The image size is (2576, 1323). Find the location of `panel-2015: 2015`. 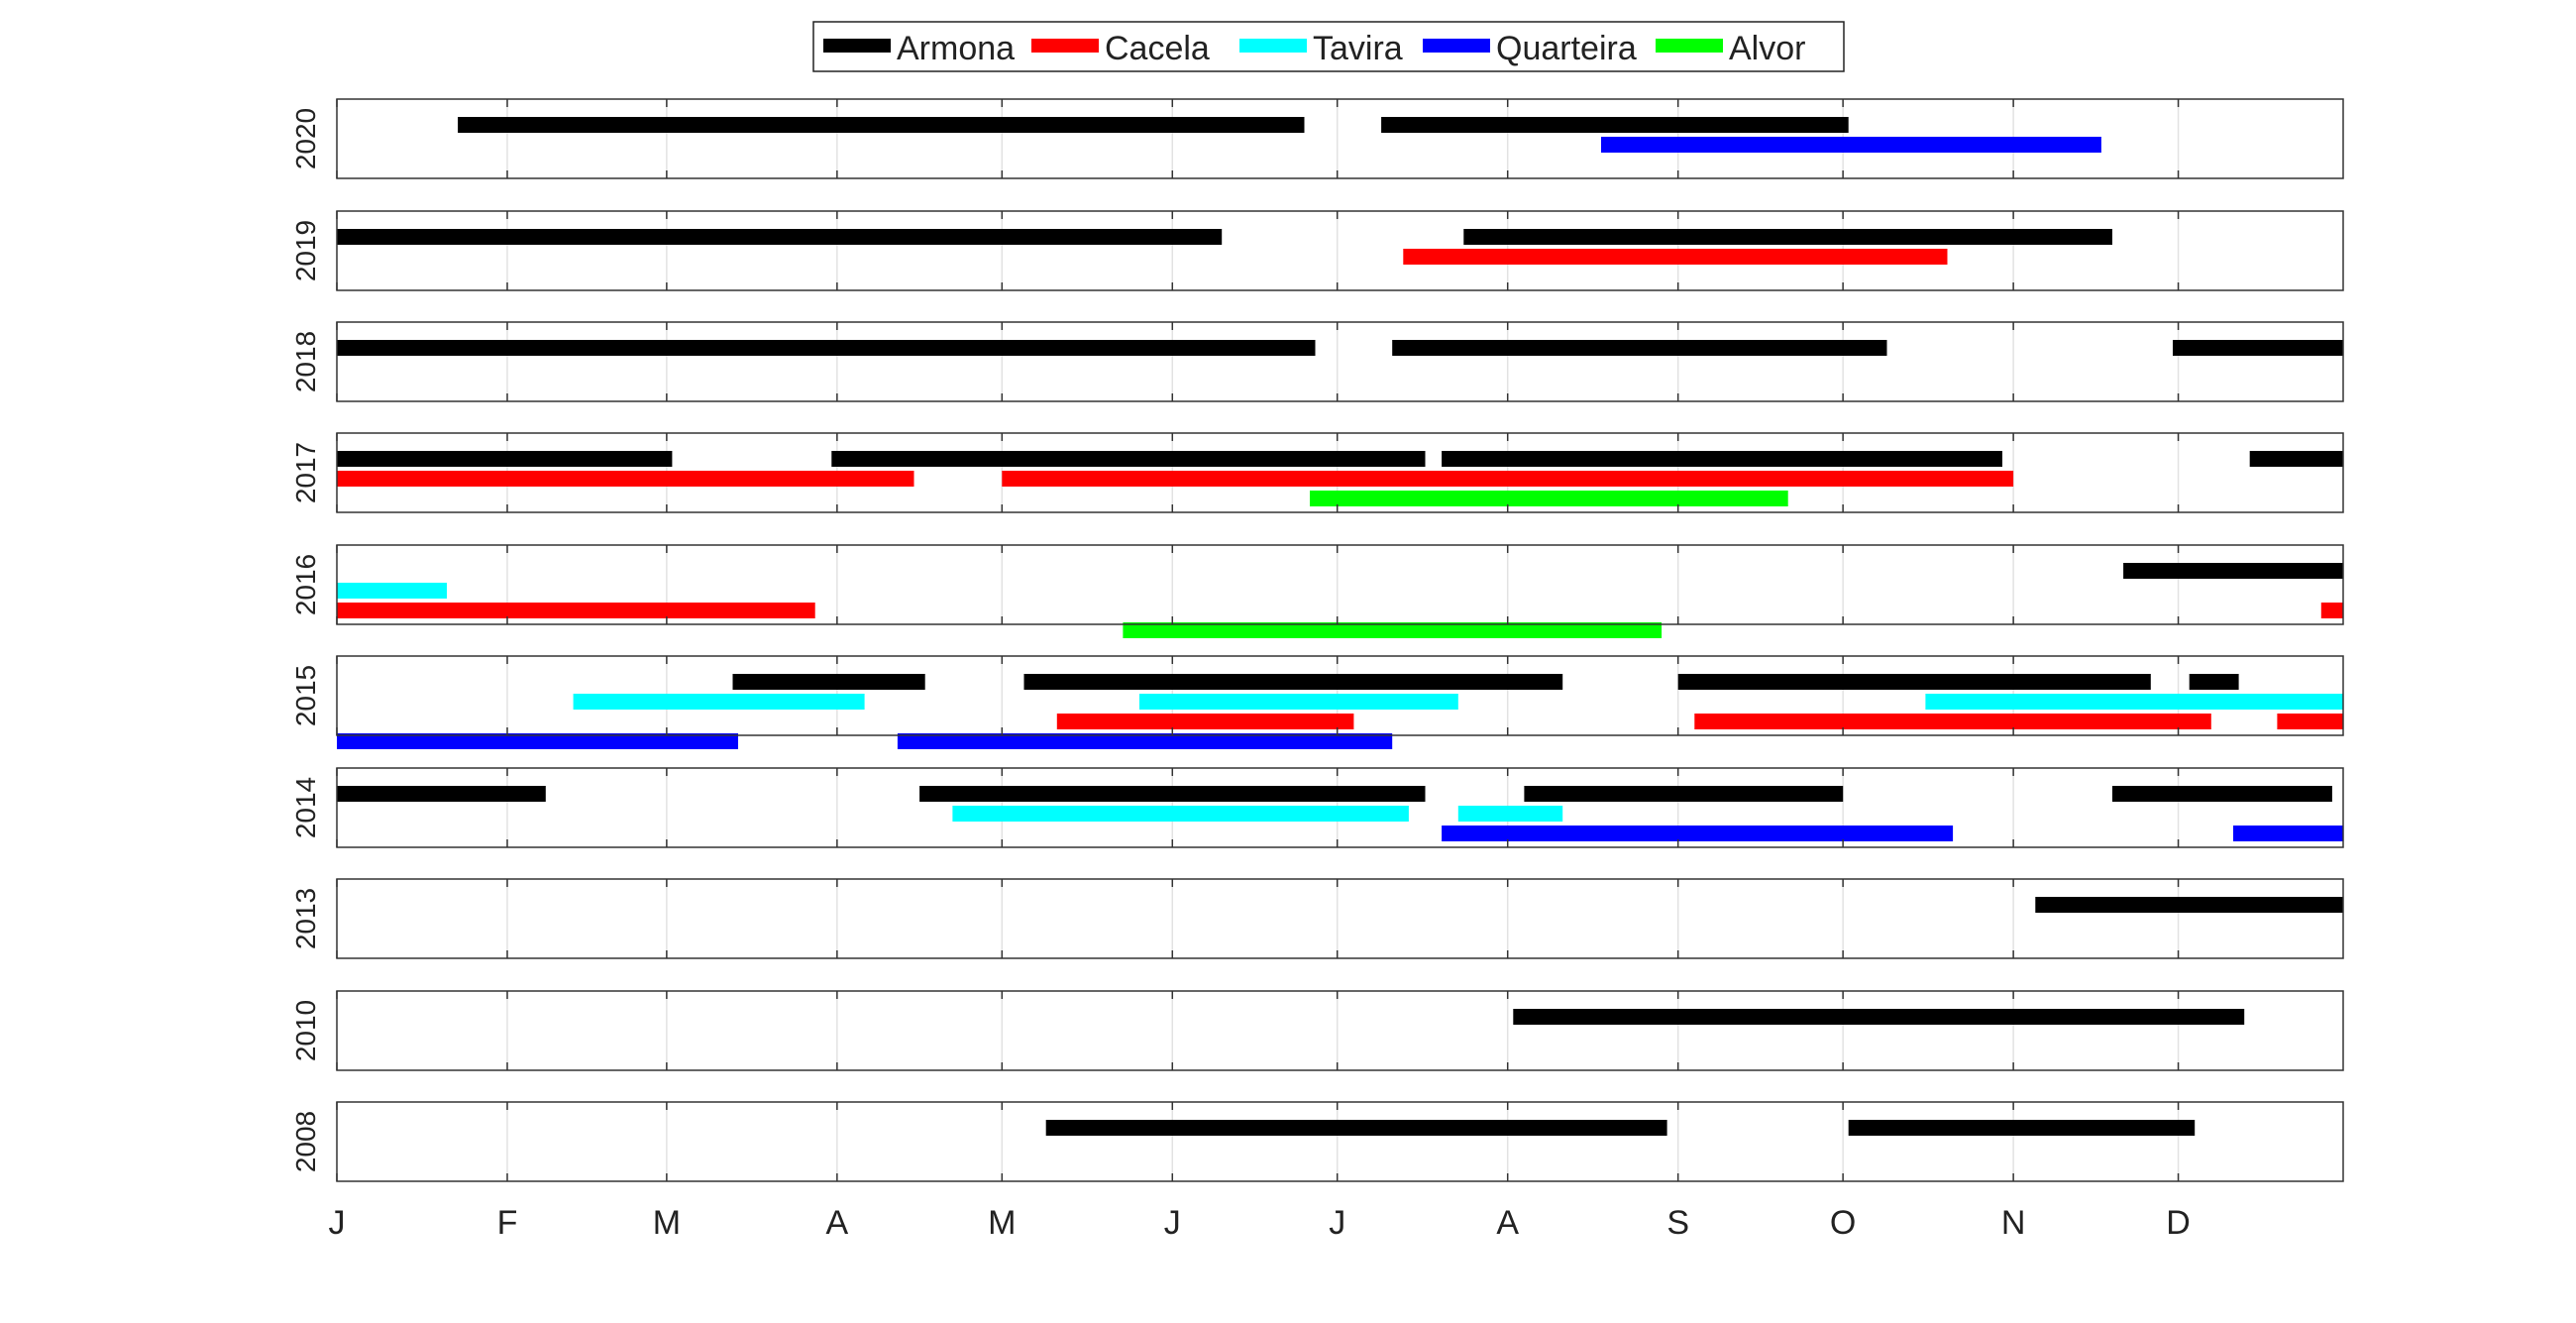

panel-2015: 2015 is located at coordinates (1317, 702).